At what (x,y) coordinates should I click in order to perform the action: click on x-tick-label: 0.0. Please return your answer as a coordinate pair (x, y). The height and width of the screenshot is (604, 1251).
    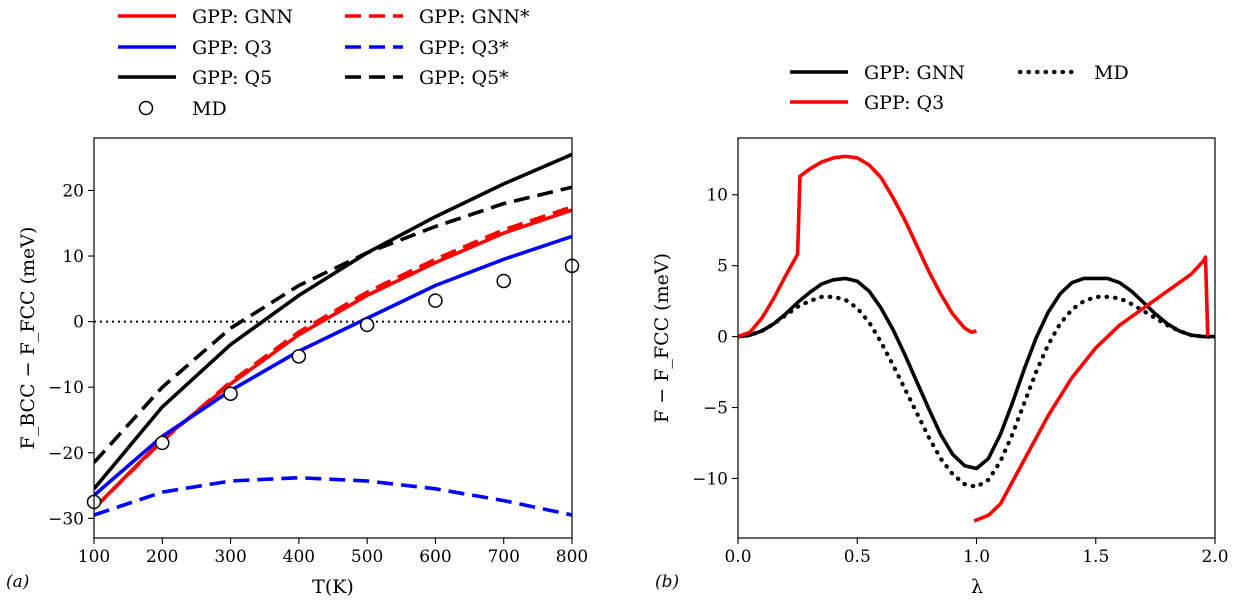
    Looking at the image, I should click on (737, 557).